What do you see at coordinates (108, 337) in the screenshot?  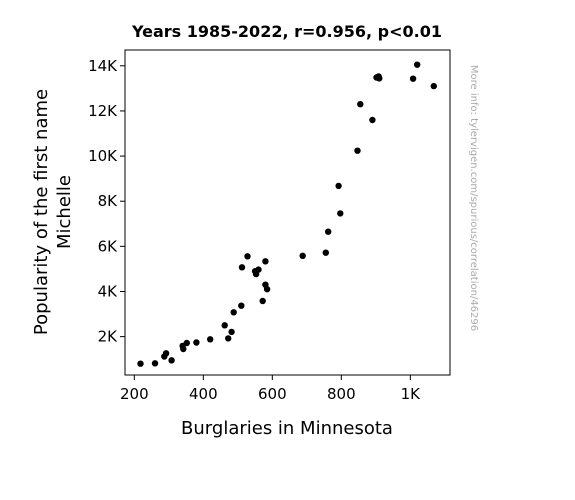 I see `y-tick-label: 2K` at bounding box center [108, 337].